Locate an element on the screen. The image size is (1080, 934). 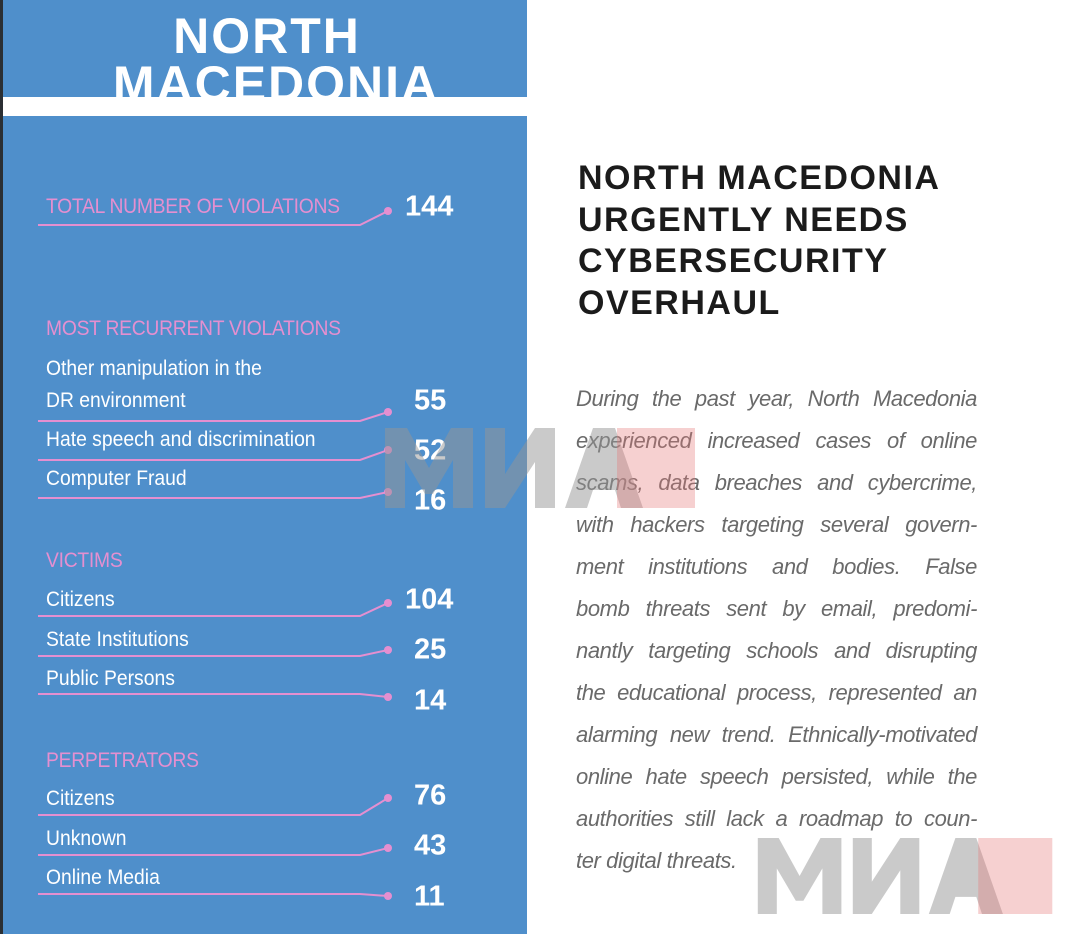
item-value: 43 is located at coordinates (430, 845).